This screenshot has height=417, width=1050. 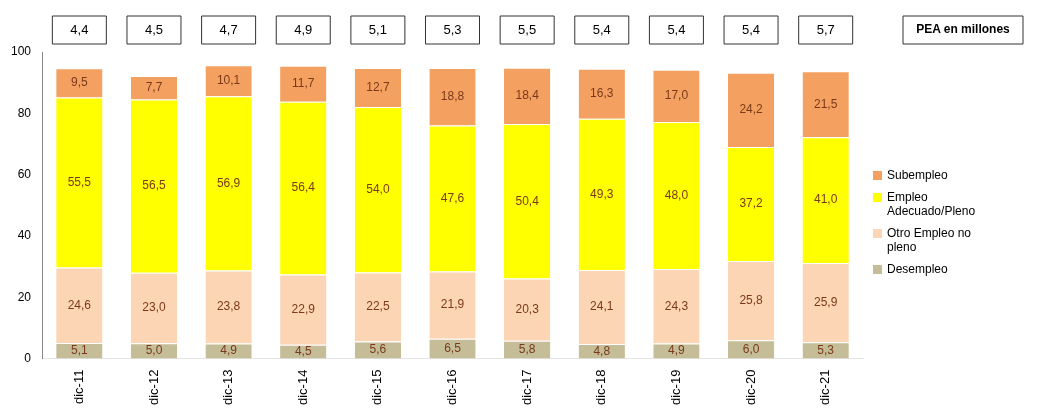 What do you see at coordinates (963, 29) in the screenshot?
I see `text: PEA en millones` at bounding box center [963, 29].